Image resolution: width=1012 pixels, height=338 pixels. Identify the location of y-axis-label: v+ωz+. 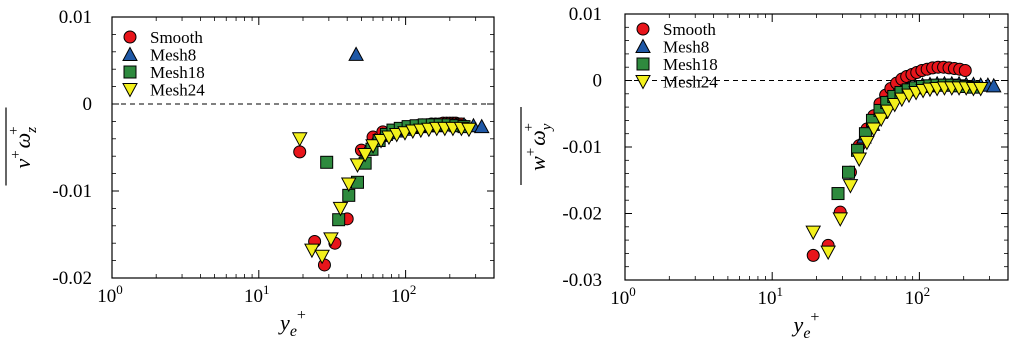
(22, 146).